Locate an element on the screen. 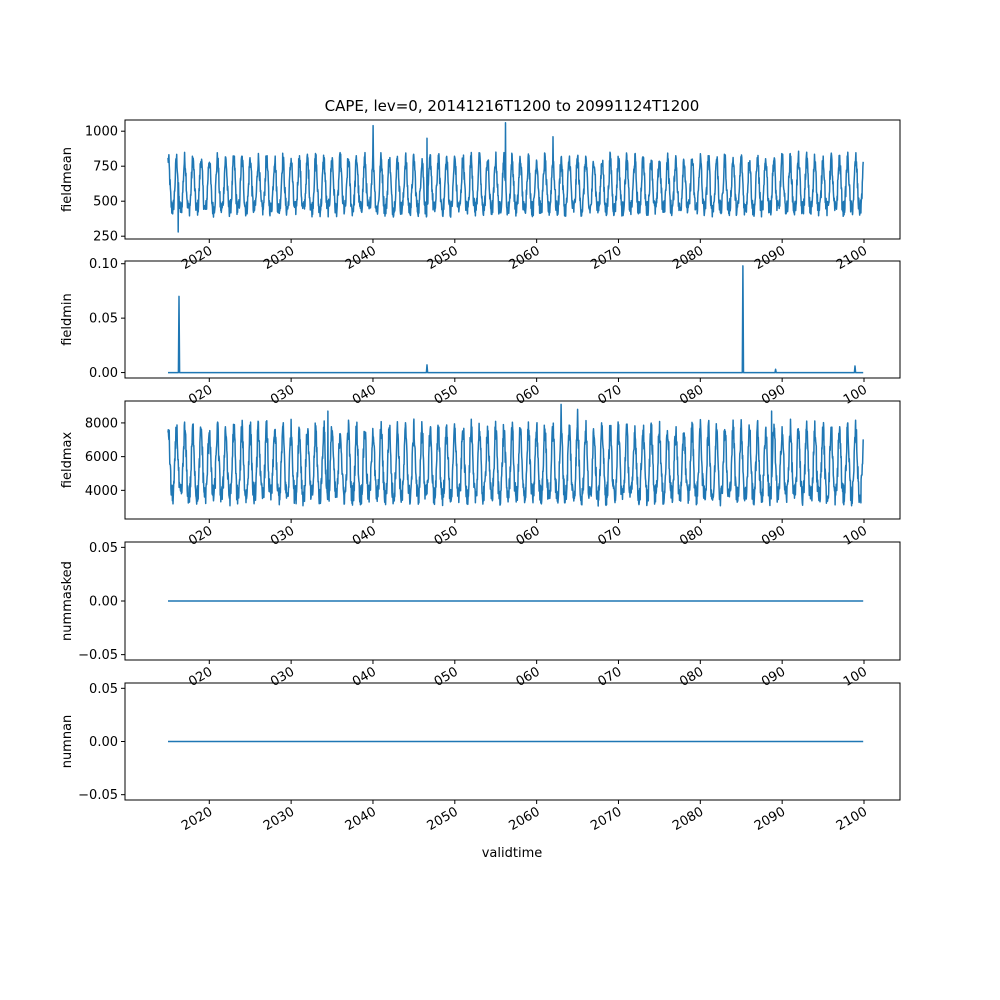 Image resolution: width=1000 pixels, height=1000 pixels. y-tick-label: 1000 is located at coordinates (101, 132).